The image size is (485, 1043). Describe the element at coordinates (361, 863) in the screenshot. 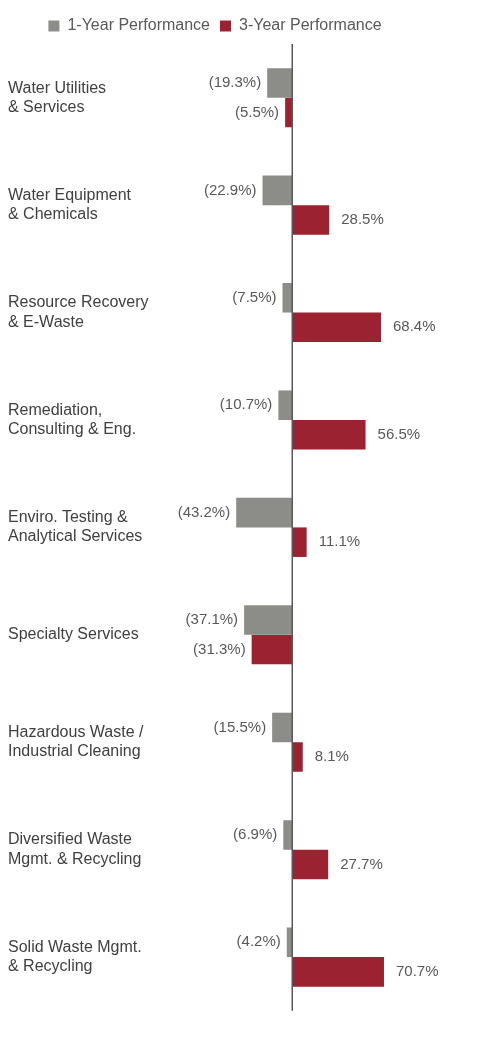

I see `data-label: 27.7%` at that location.